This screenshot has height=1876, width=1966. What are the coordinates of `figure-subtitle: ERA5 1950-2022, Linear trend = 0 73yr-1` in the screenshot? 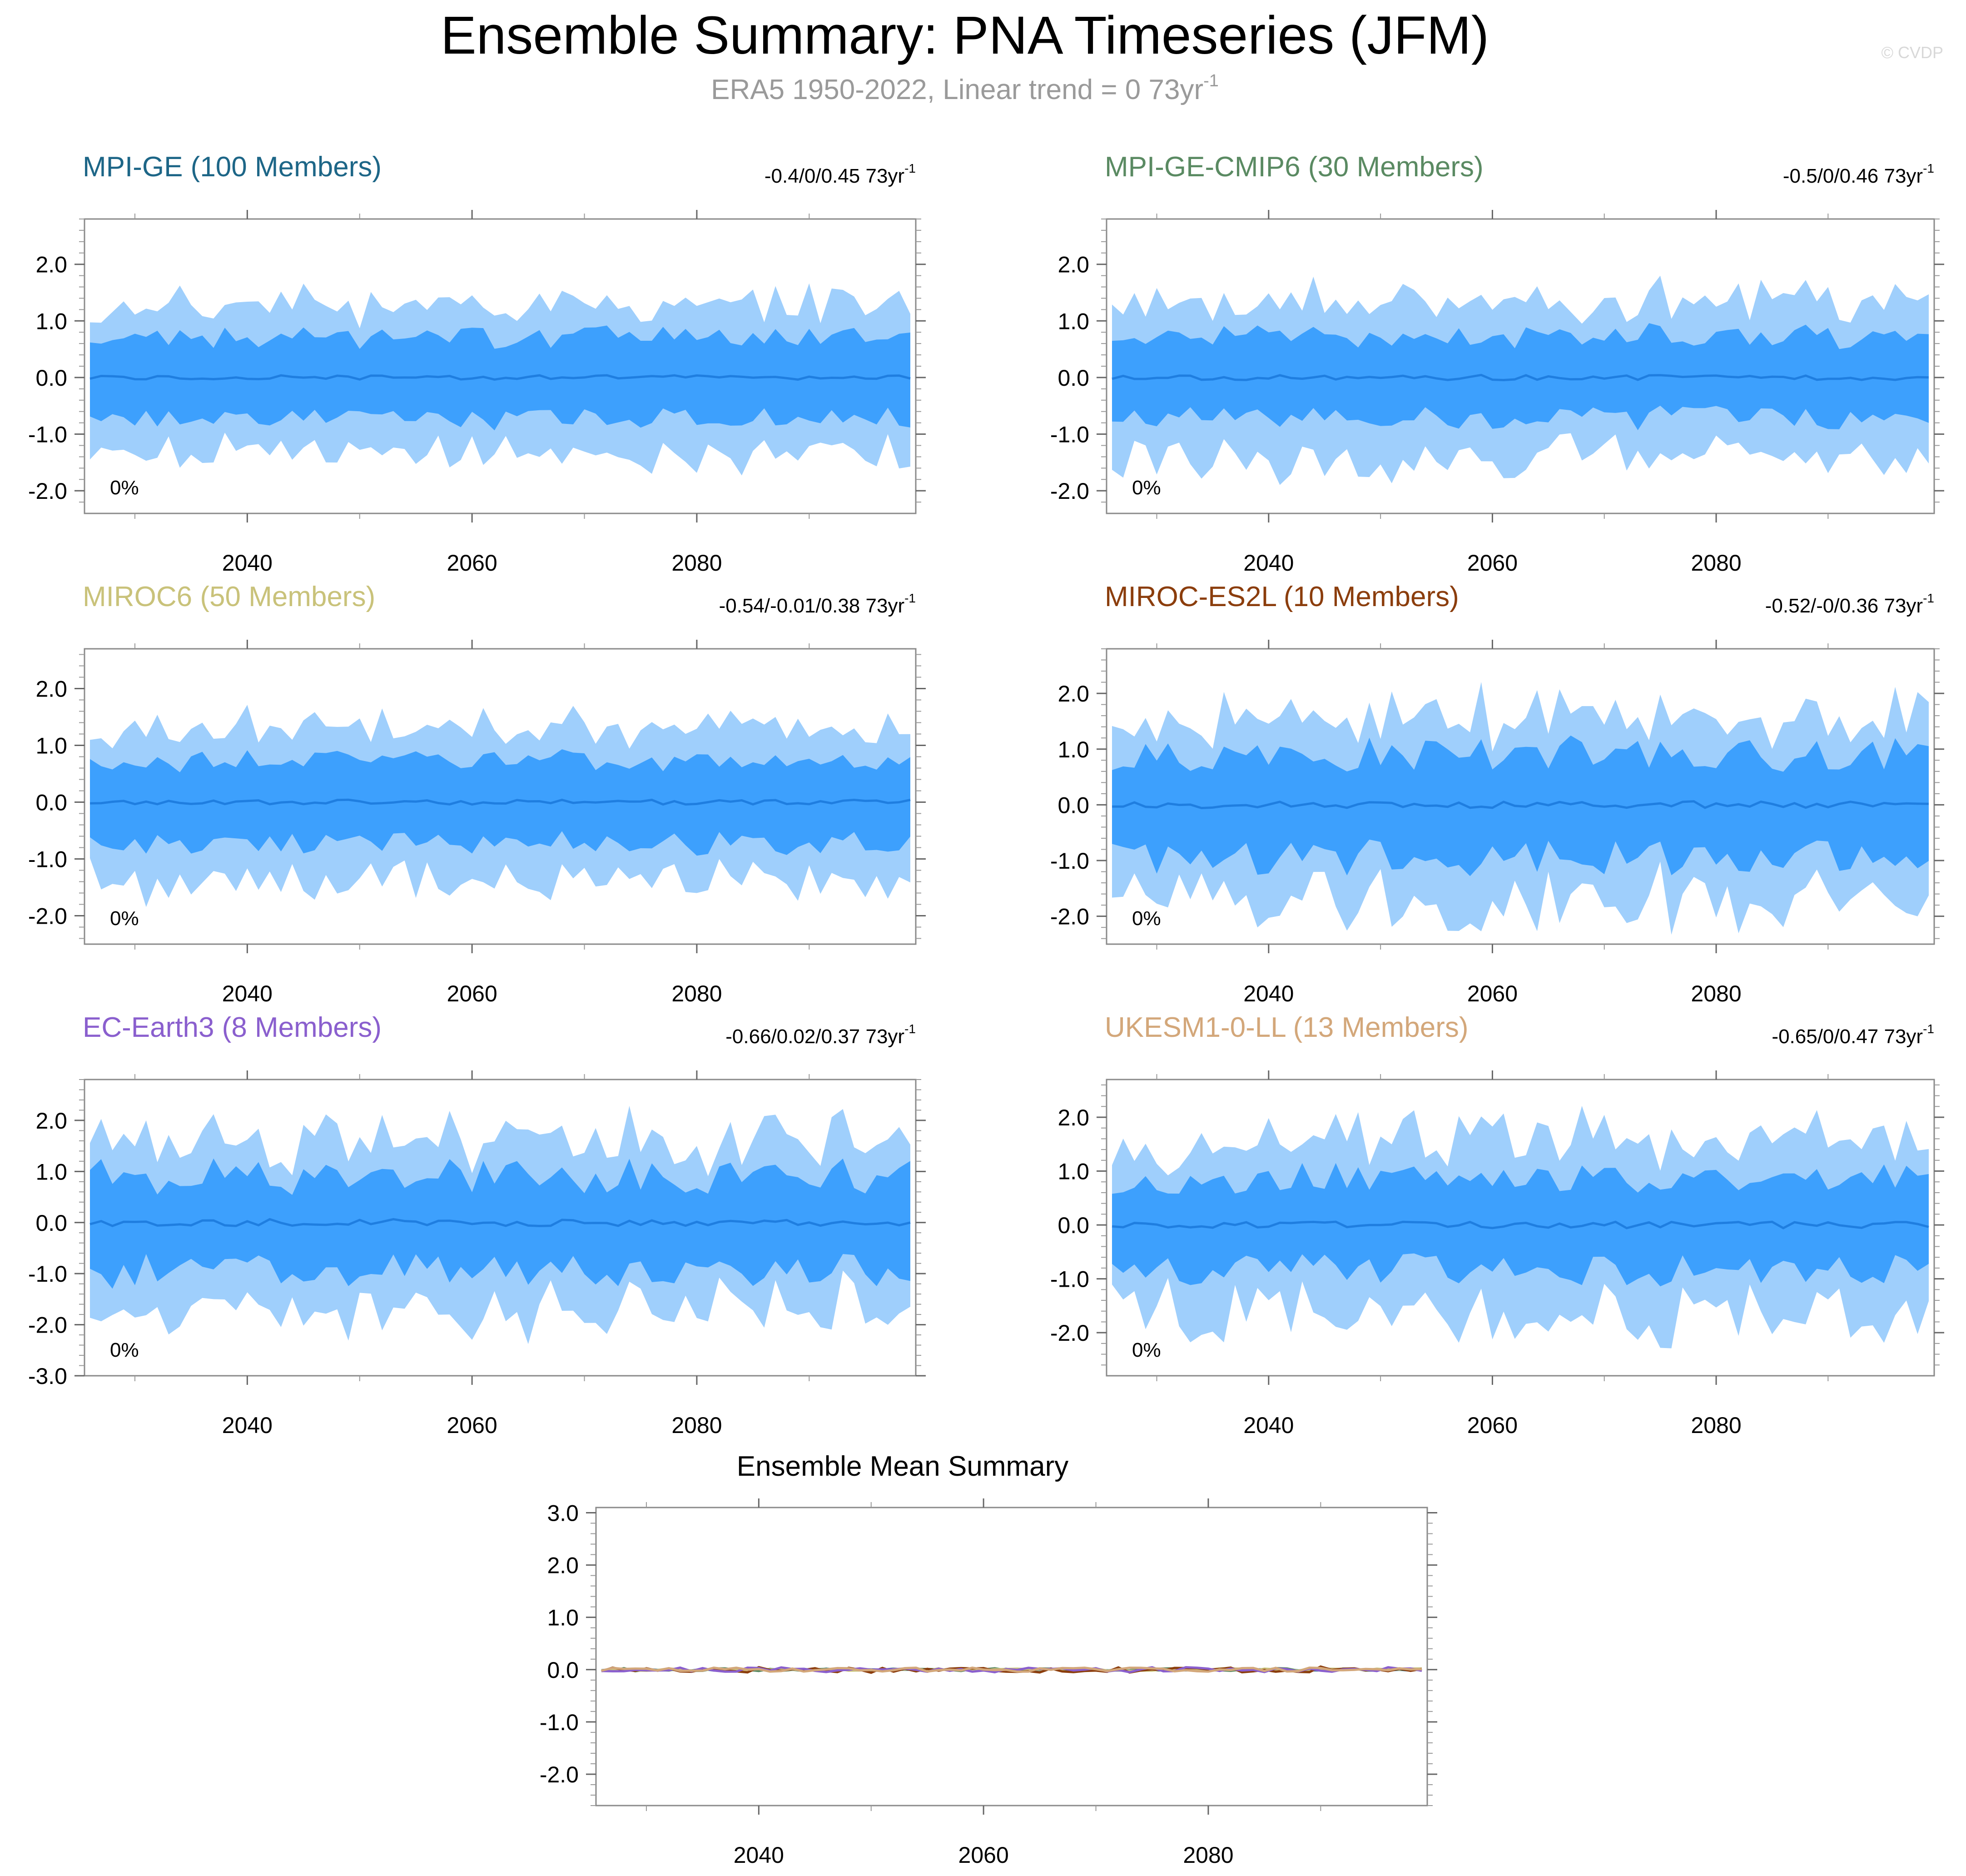 It's located at (965, 88).